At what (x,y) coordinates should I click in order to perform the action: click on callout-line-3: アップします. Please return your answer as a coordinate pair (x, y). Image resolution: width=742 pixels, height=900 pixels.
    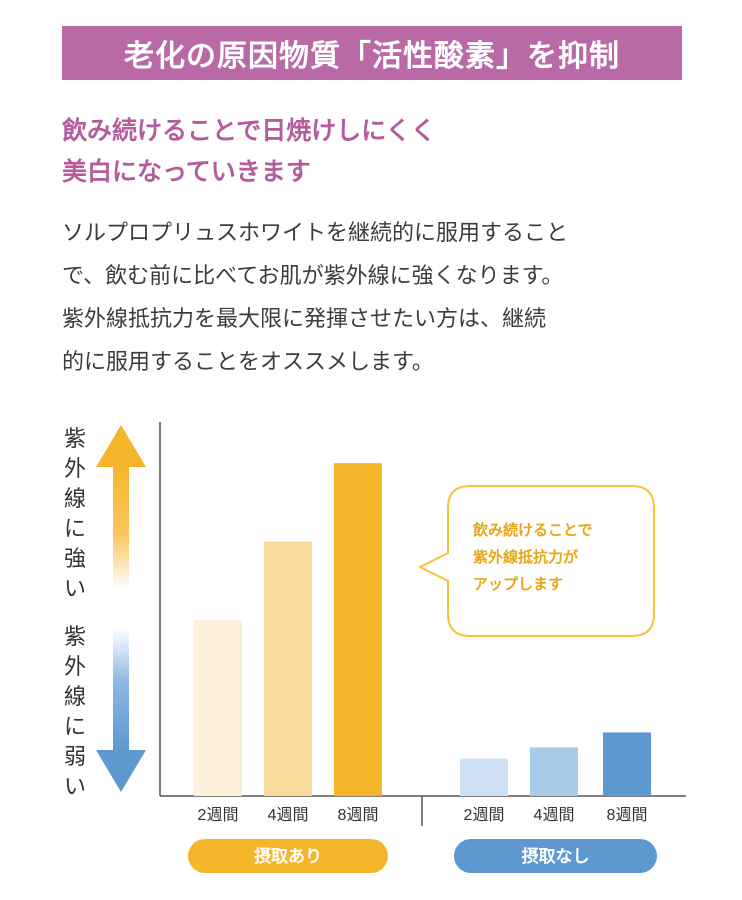
    Looking at the image, I should click on (518, 584).